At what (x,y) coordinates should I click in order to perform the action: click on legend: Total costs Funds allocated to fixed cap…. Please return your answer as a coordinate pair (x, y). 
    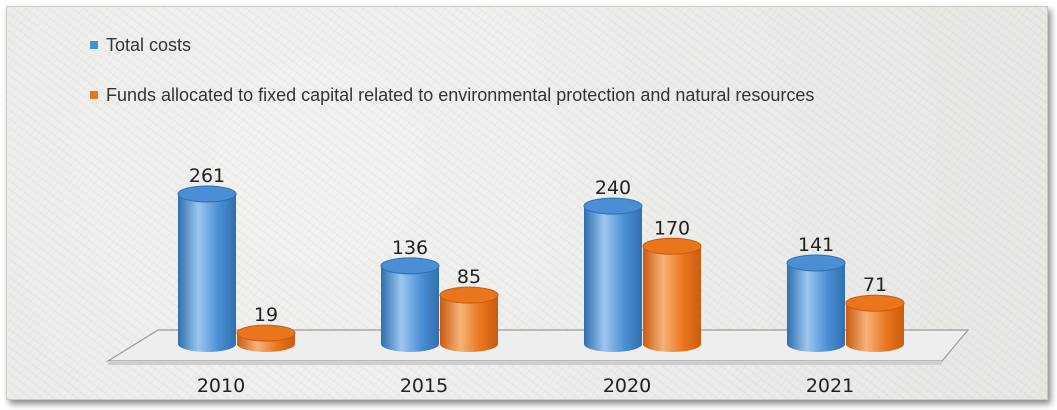
    Looking at the image, I should click on (490, 70).